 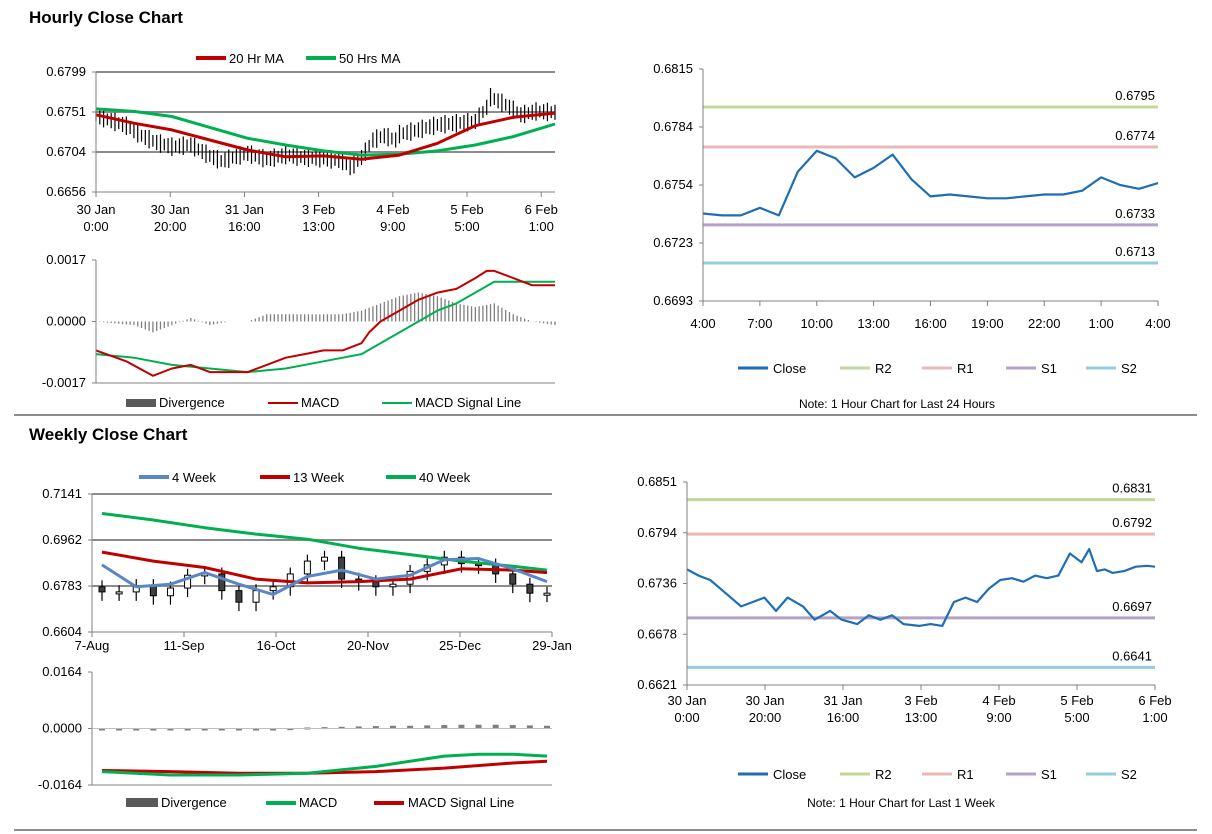 I want to click on legend-s1: S1, so click(x=1049, y=774).